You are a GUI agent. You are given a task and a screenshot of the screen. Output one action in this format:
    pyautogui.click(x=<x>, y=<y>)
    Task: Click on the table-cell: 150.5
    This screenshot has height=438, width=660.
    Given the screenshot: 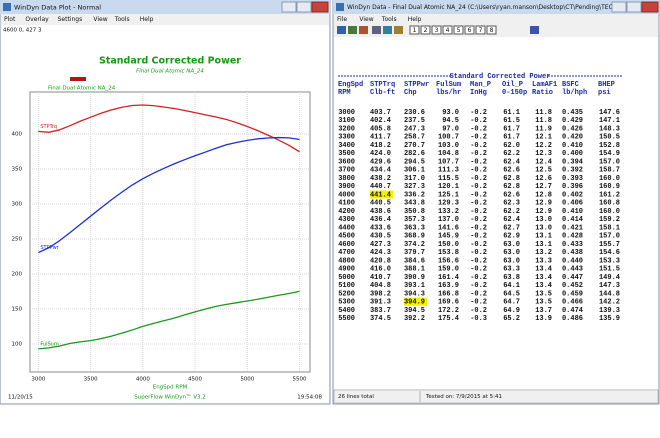 What is the action you would take?
    pyautogui.click(x=609, y=138)
    